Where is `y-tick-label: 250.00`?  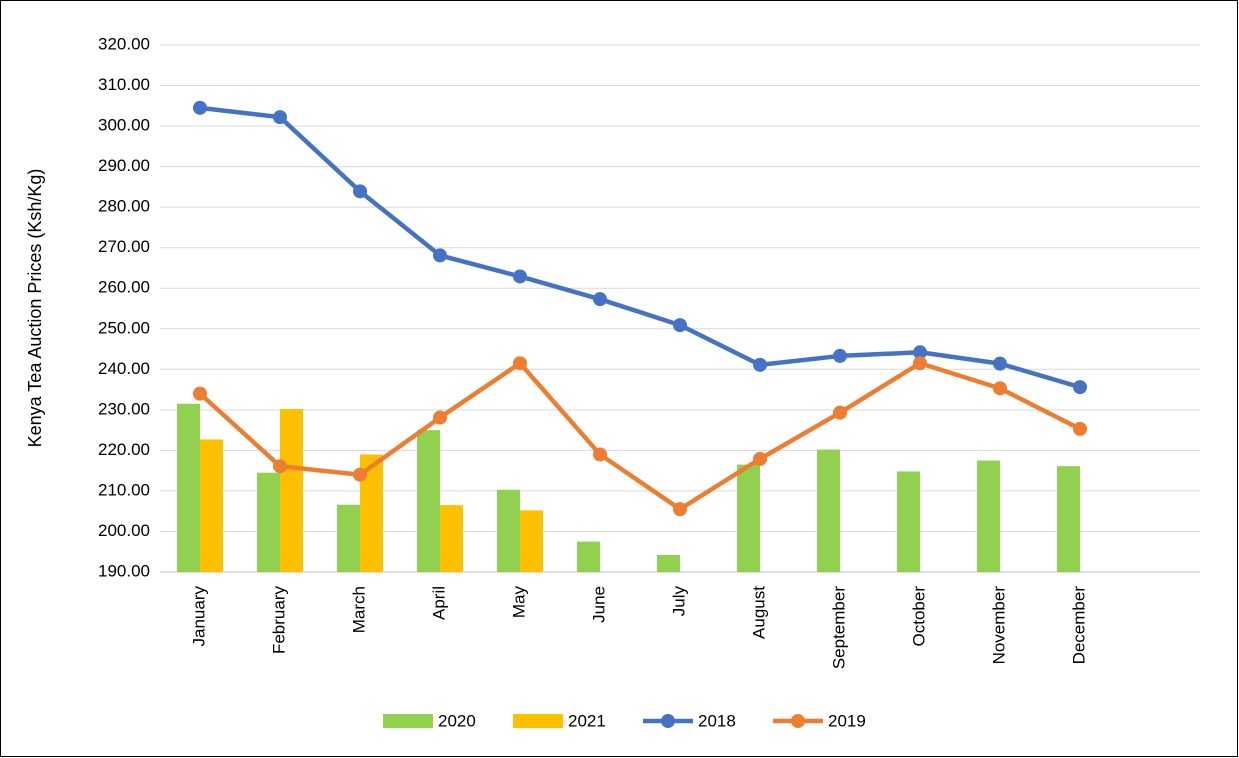
y-tick-label: 250.00 is located at coordinates (124, 327).